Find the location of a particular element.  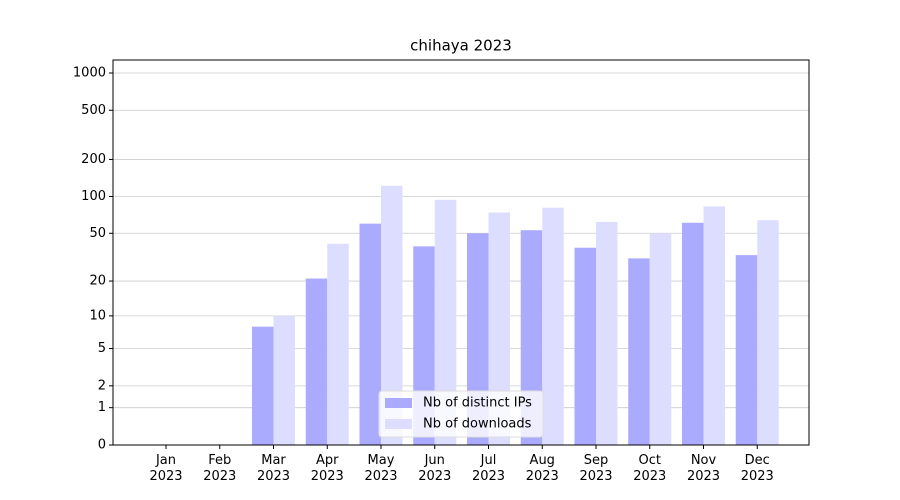

x-tick-label: Nov 2023 is located at coordinates (703, 468).